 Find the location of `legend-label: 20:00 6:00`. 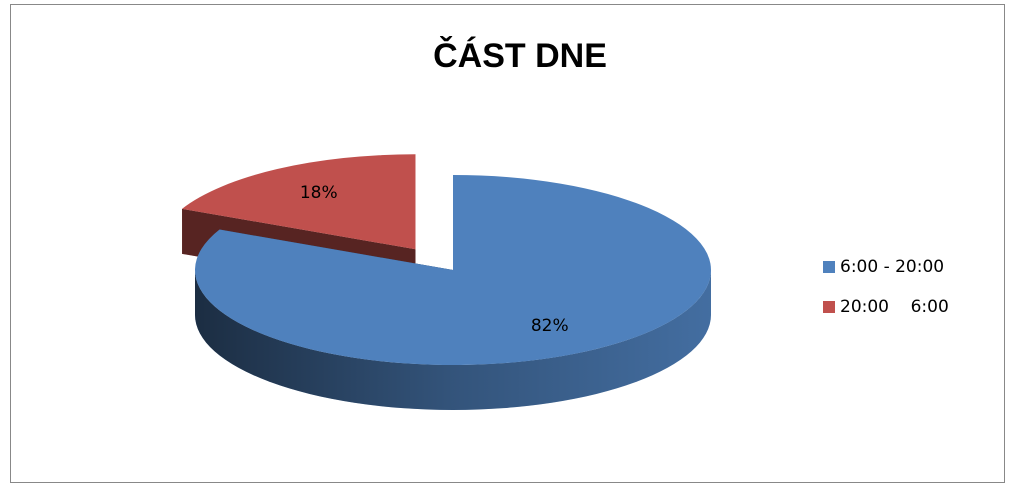

legend-label: 20:00 6:00 is located at coordinates (894, 307).